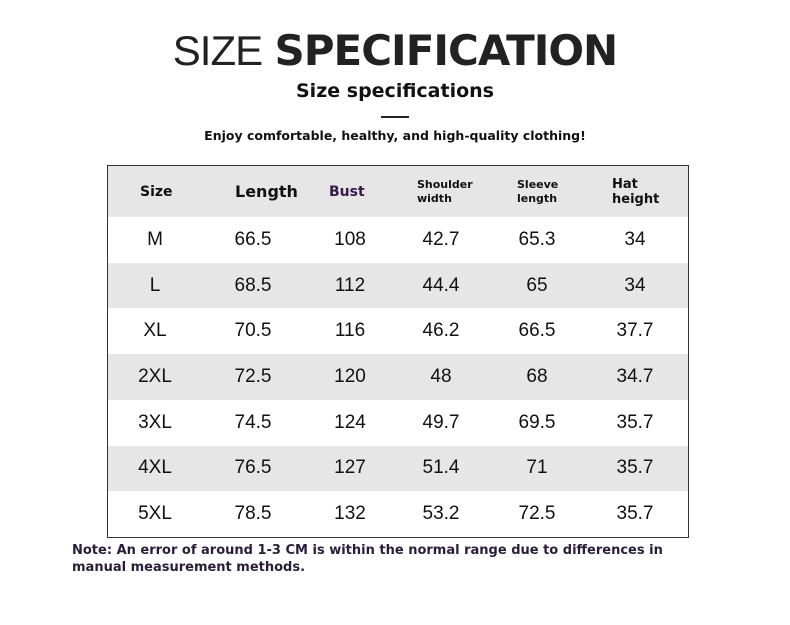 This screenshot has height=625, width=790. Describe the element at coordinates (635, 331) in the screenshot. I see `table-cell: 37.7` at that location.